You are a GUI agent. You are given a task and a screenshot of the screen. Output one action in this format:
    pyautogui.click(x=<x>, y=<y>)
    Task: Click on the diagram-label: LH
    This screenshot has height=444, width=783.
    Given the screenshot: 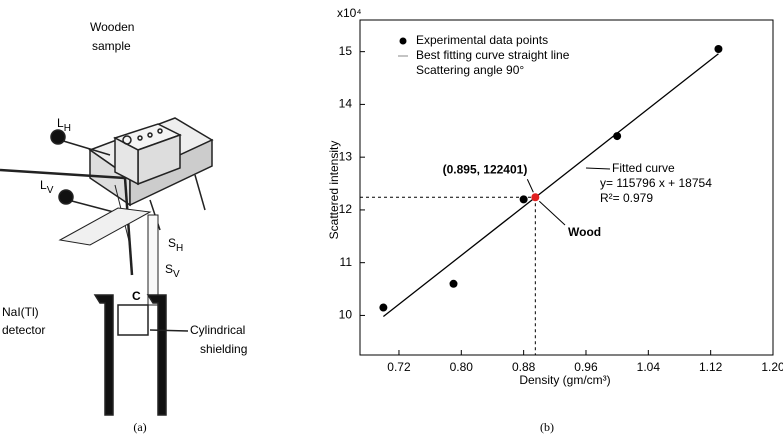 What is the action you would take?
    pyautogui.click(x=64, y=124)
    